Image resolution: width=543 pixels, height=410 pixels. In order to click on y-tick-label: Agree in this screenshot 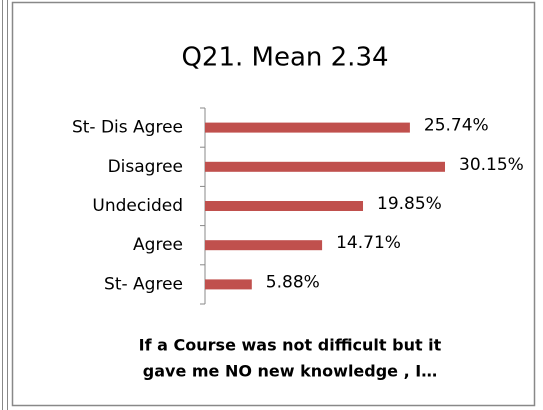, I will do `click(158, 245)`.